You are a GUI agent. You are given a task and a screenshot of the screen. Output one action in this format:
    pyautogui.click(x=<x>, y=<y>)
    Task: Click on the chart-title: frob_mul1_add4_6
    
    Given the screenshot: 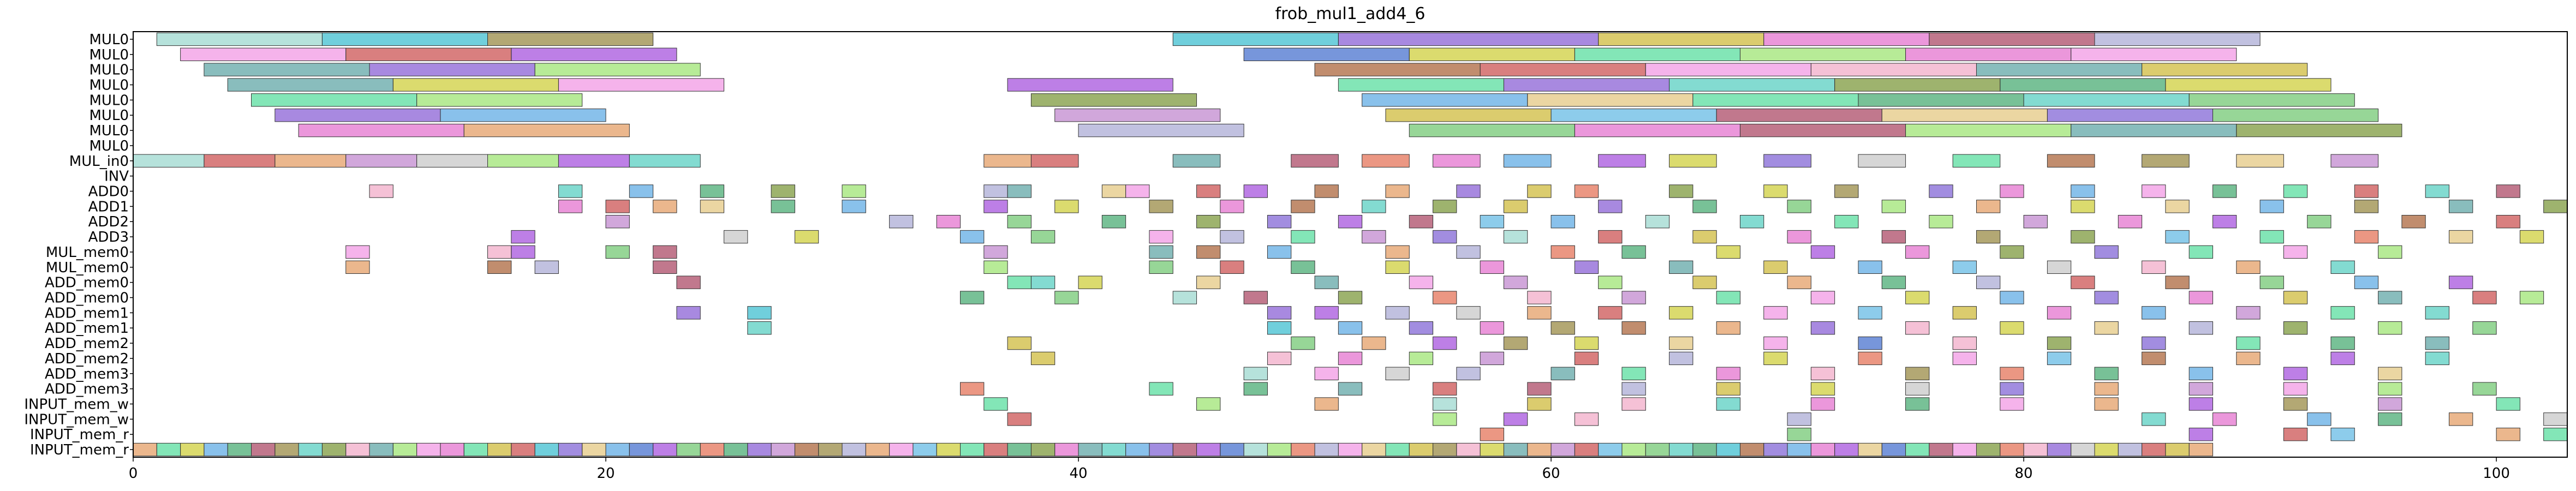 What is the action you would take?
    pyautogui.click(x=1350, y=13)
    